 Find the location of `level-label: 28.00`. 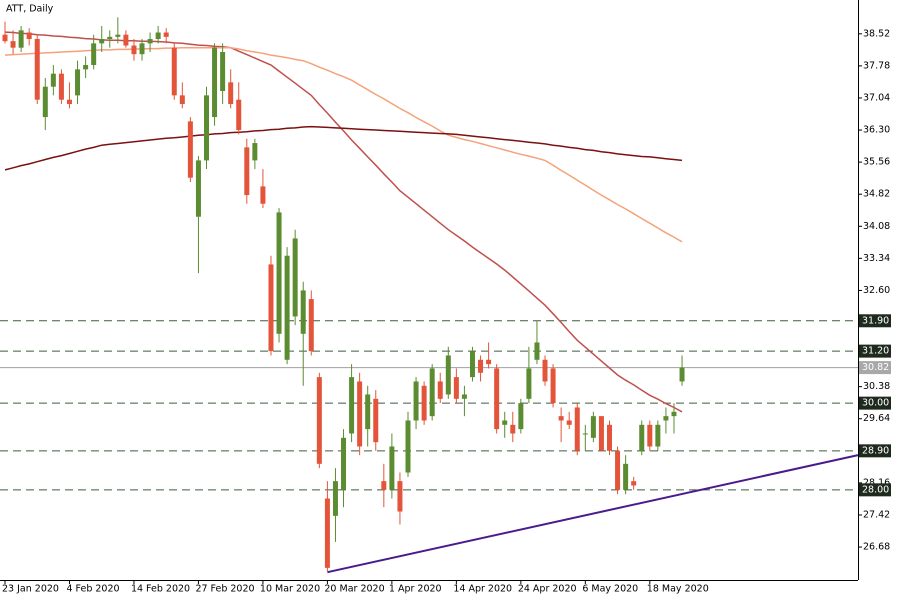

level-label: 28.00 is located at coordinates (875, 489).